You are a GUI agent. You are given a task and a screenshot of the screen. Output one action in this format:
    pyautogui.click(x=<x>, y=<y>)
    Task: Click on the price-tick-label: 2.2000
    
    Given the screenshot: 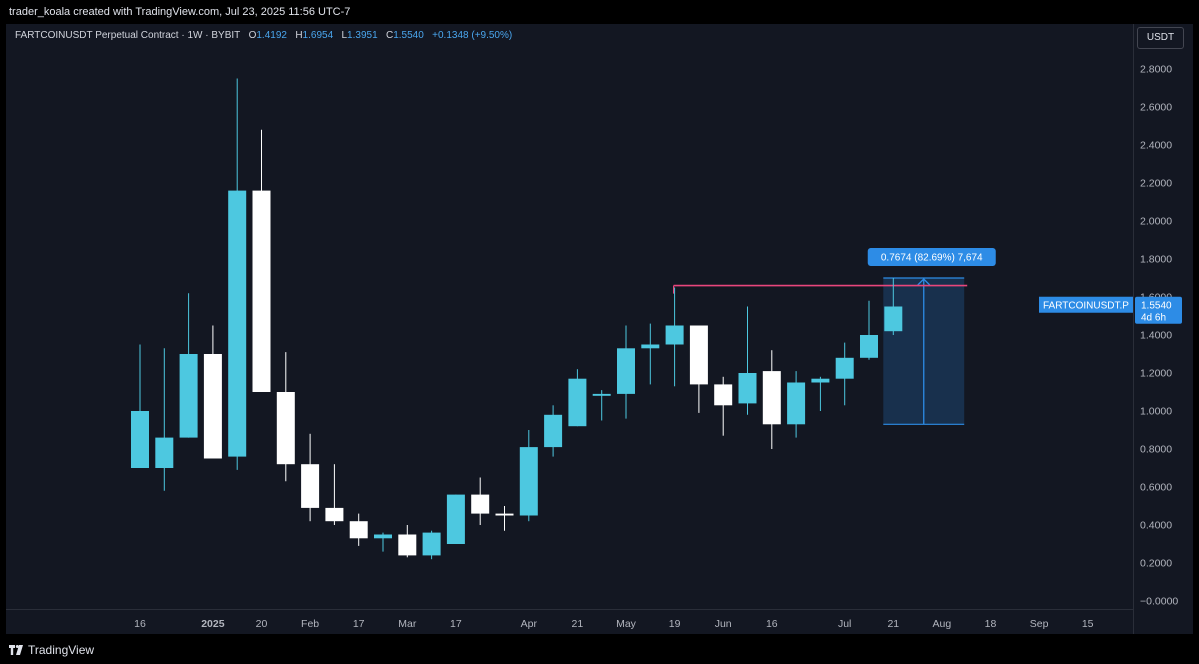 What is the action you would take?
    pyautogui.click(x=1156, y=184)
    